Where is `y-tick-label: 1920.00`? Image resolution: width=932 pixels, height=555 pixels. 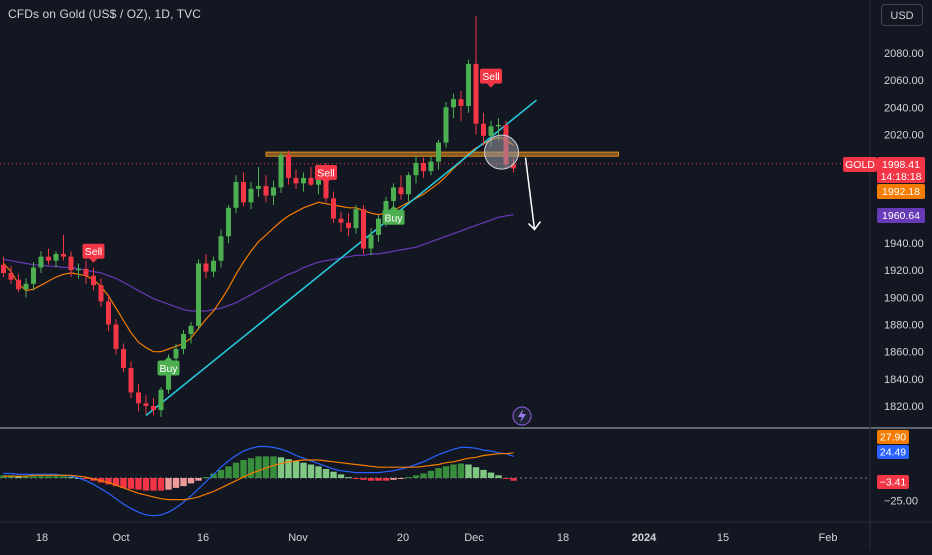 y-tick-label: 1920.00 is located at coordinates (904, 271).